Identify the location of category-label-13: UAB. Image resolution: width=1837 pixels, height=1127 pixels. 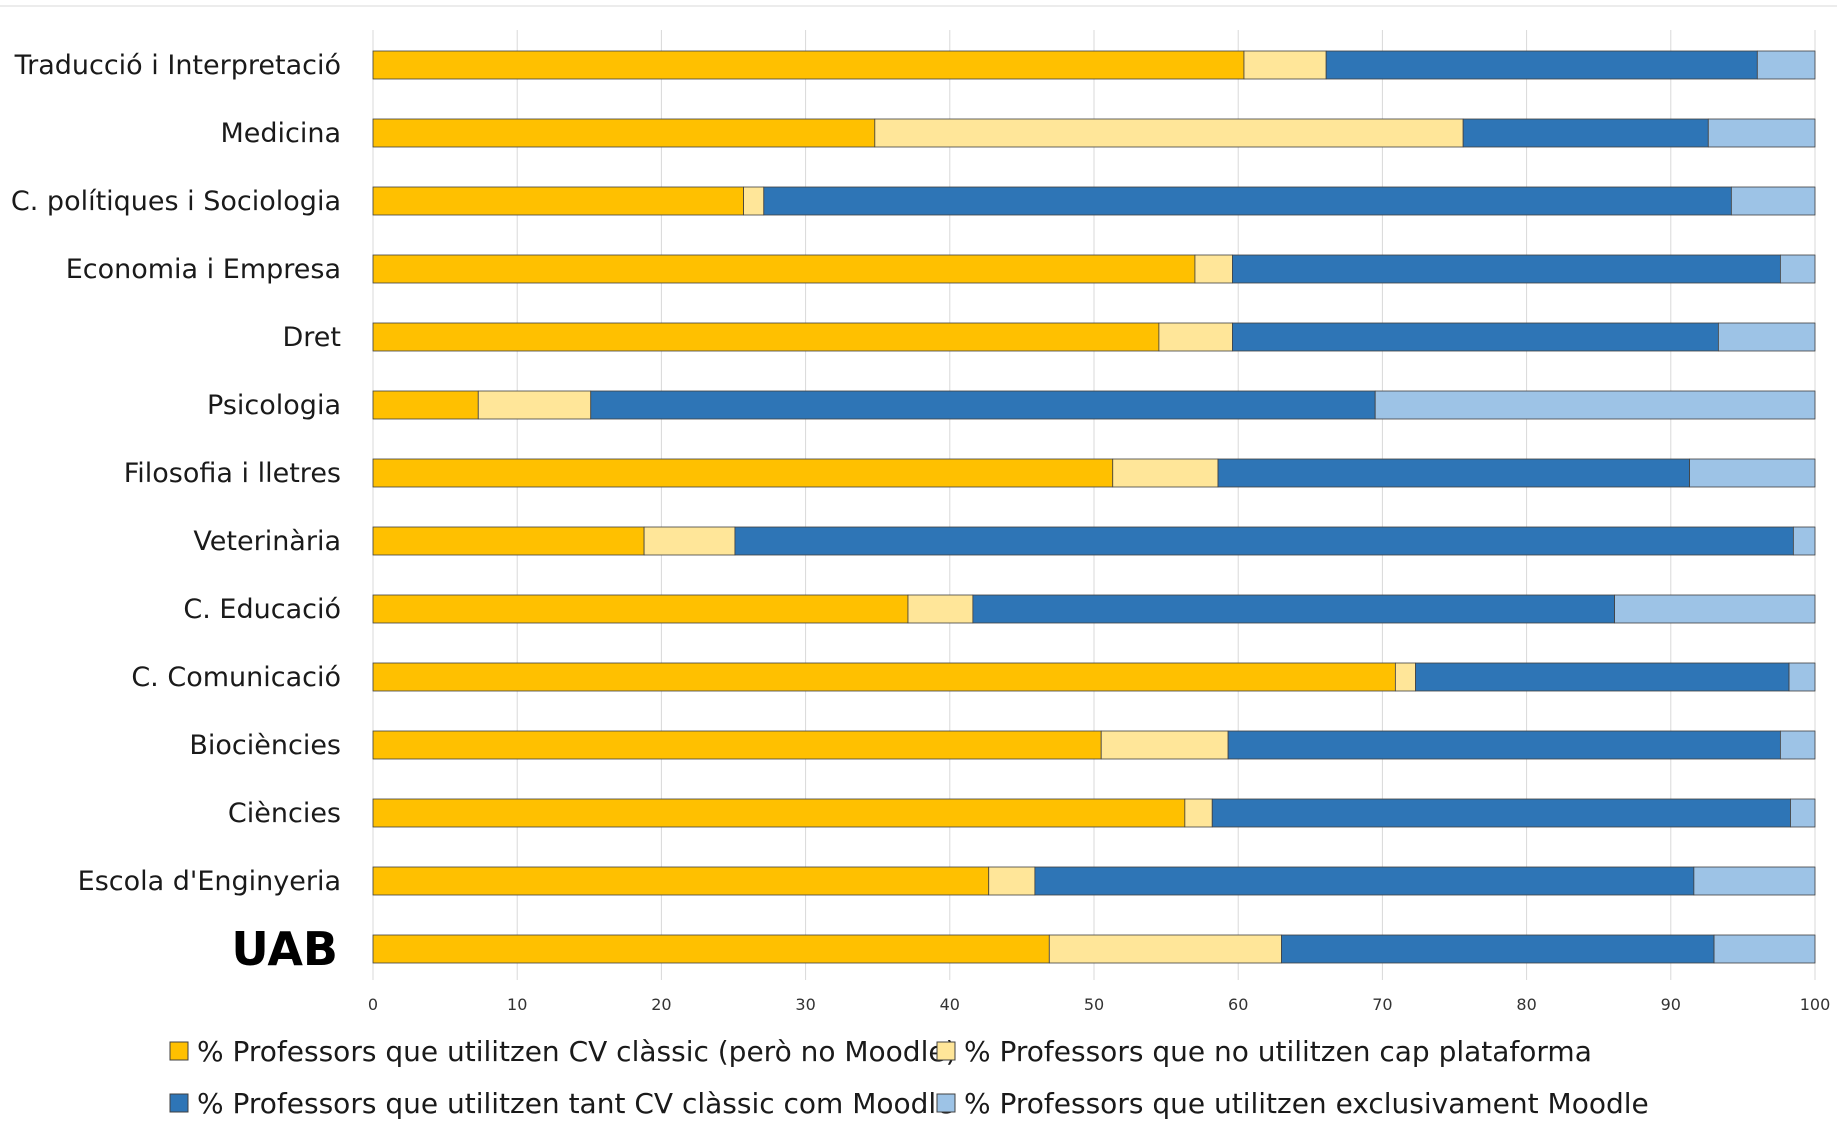
(284, 949).